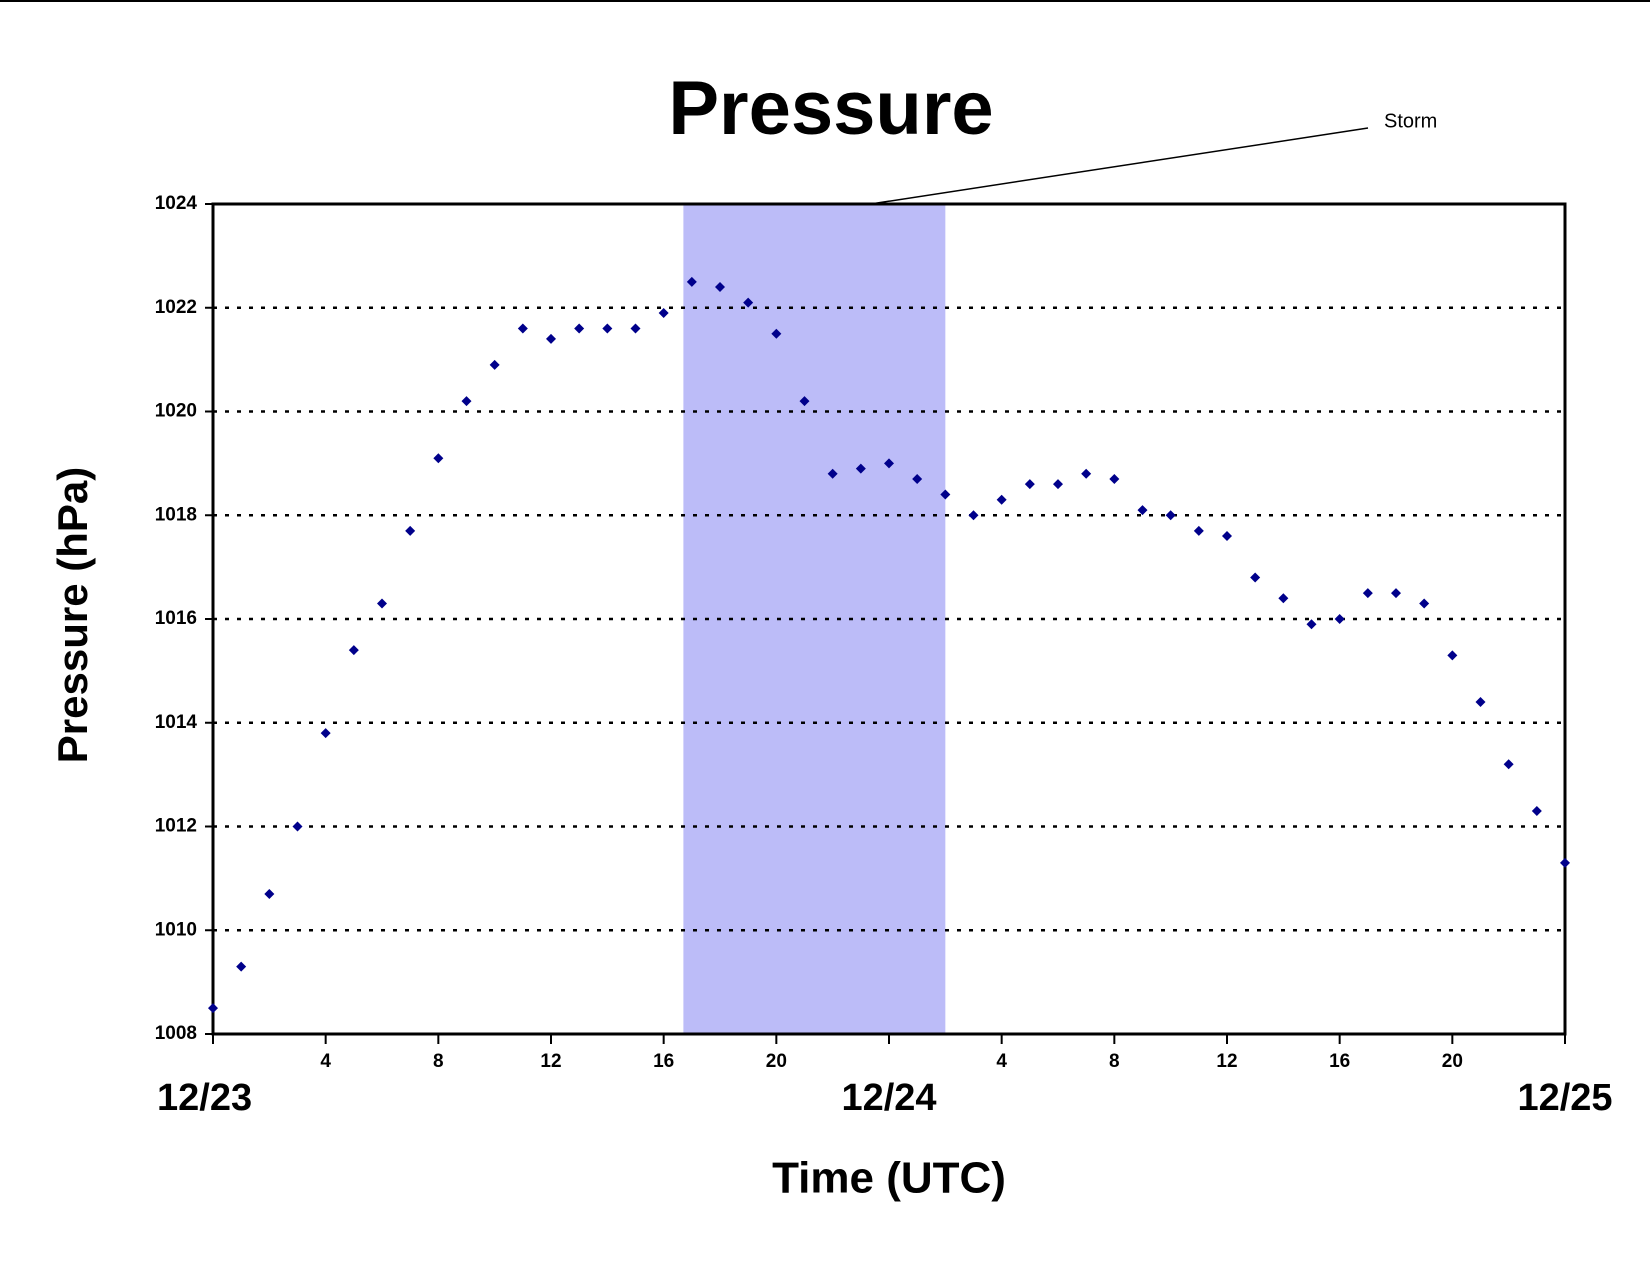 The height and width of the screenshot is (1275, 1650). Describe the element at coordinates (176, 307) in the screenshot. I see `y-tick-label: 1022` at that location.